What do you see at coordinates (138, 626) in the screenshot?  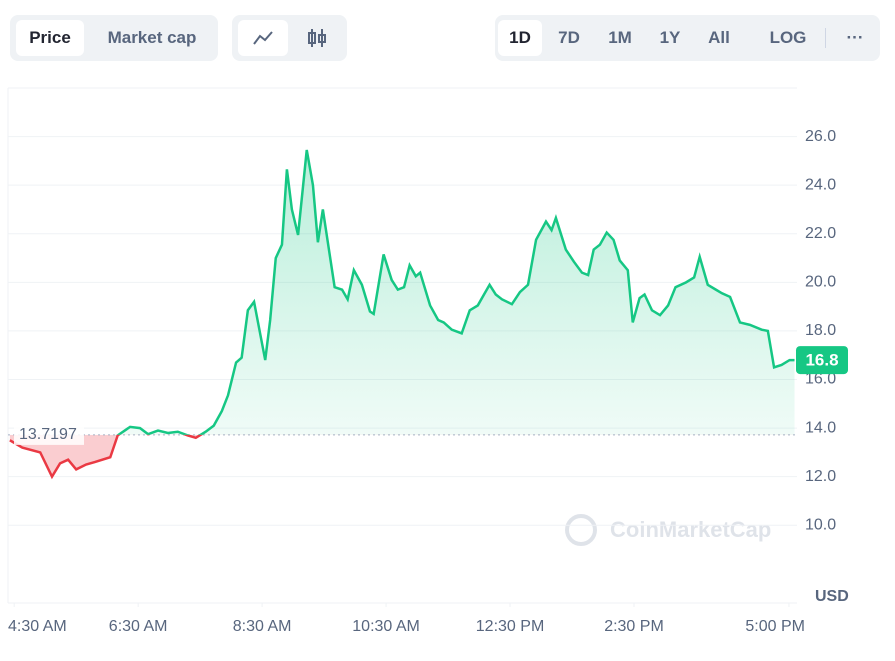 I see `x-tick-label: 6:30 AM` at bounding box center [138, 626].